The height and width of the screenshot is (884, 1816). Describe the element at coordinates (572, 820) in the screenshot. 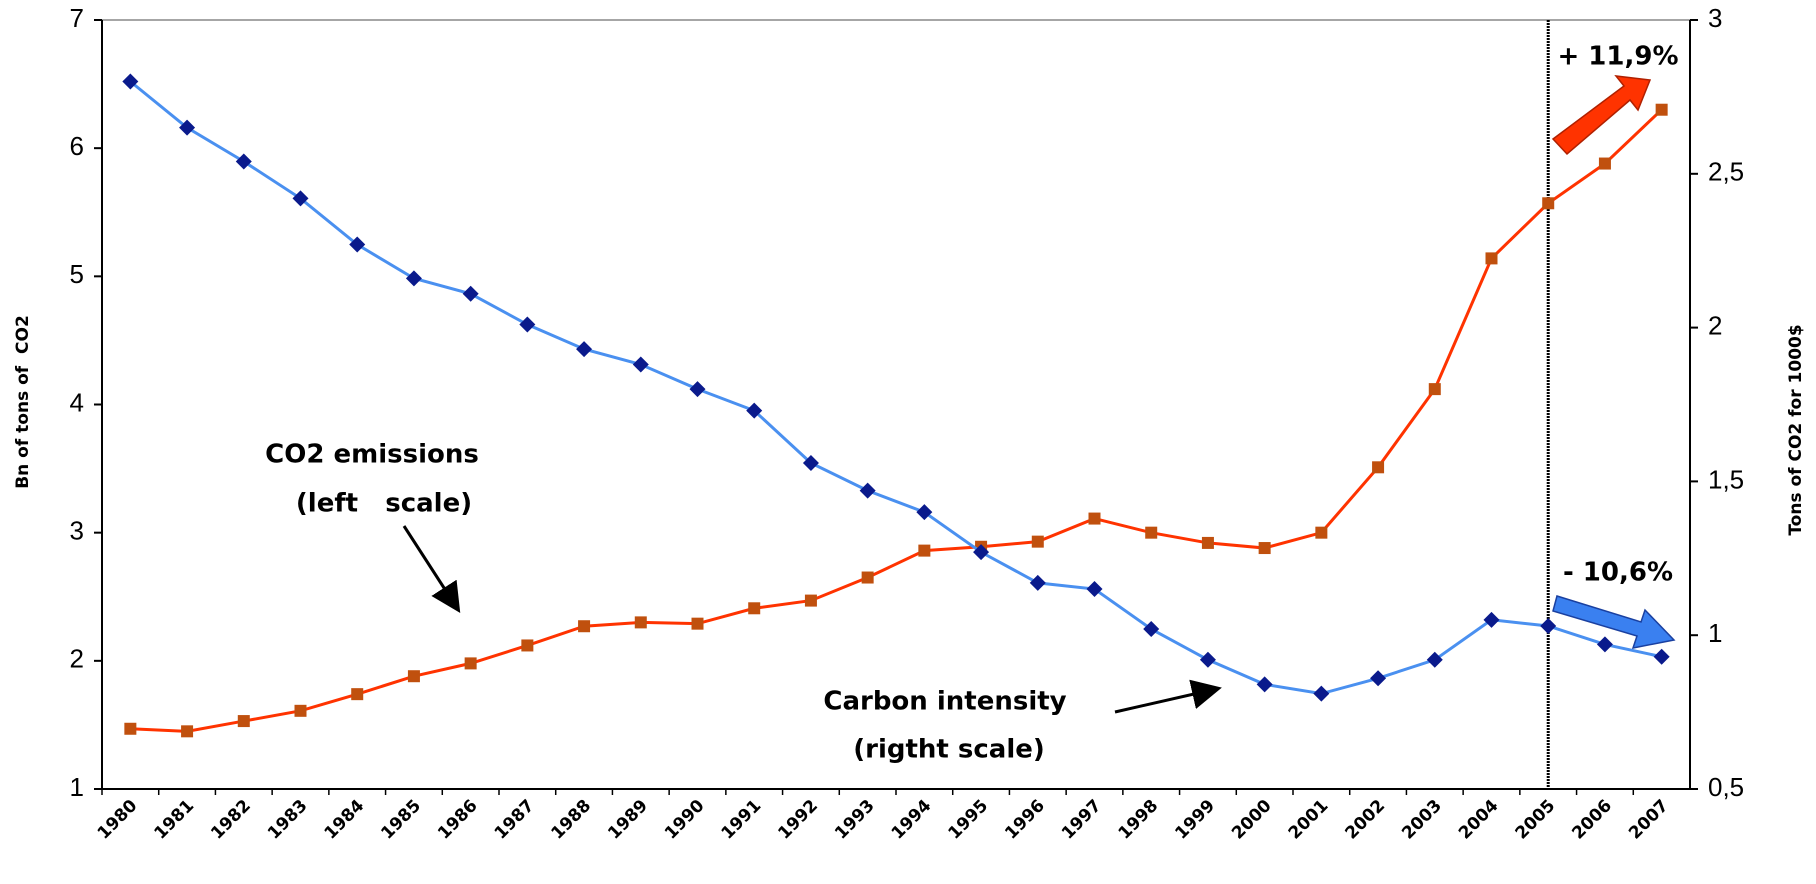

I see `x-tick-label: 1988` at that location.